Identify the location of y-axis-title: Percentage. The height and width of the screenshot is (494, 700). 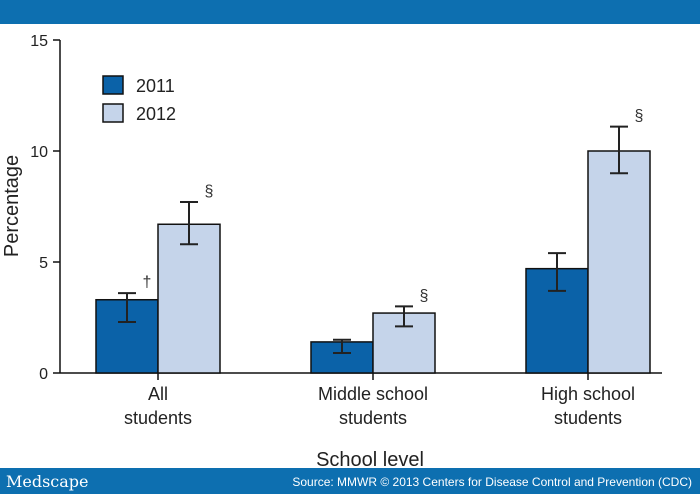
(12, 206).